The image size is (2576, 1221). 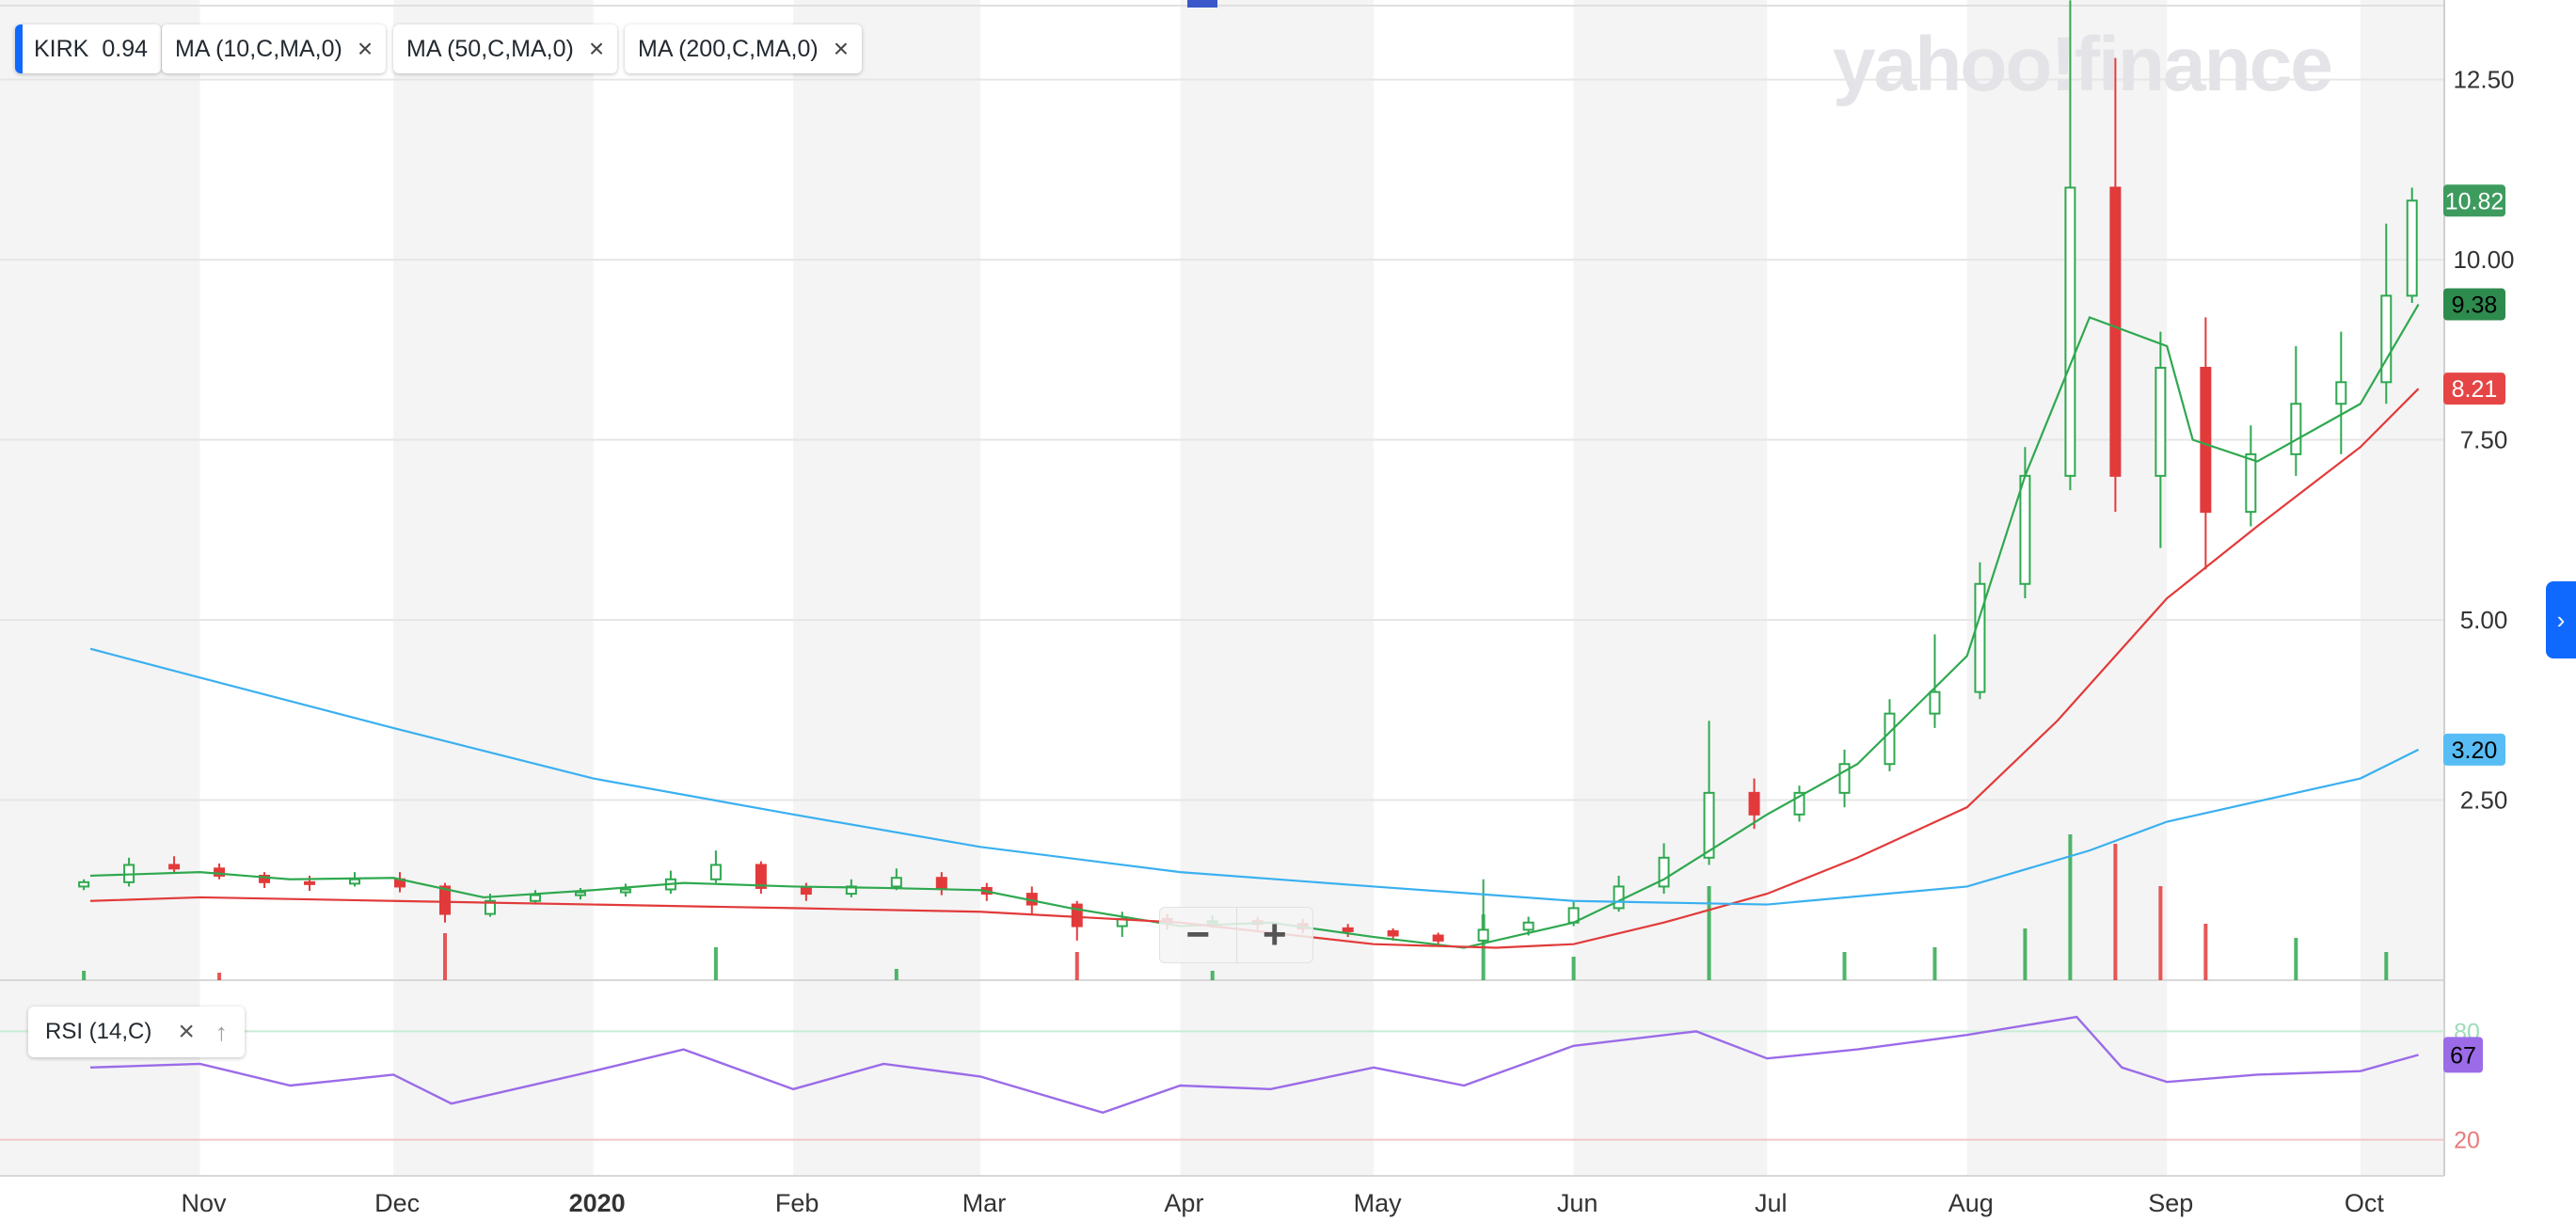 What do you see at coordinates (505, 48) in the screenshot?
I see `ma50-legend-chip: MA (50,C,MA,0) ×` at bounding box center [505, 48].